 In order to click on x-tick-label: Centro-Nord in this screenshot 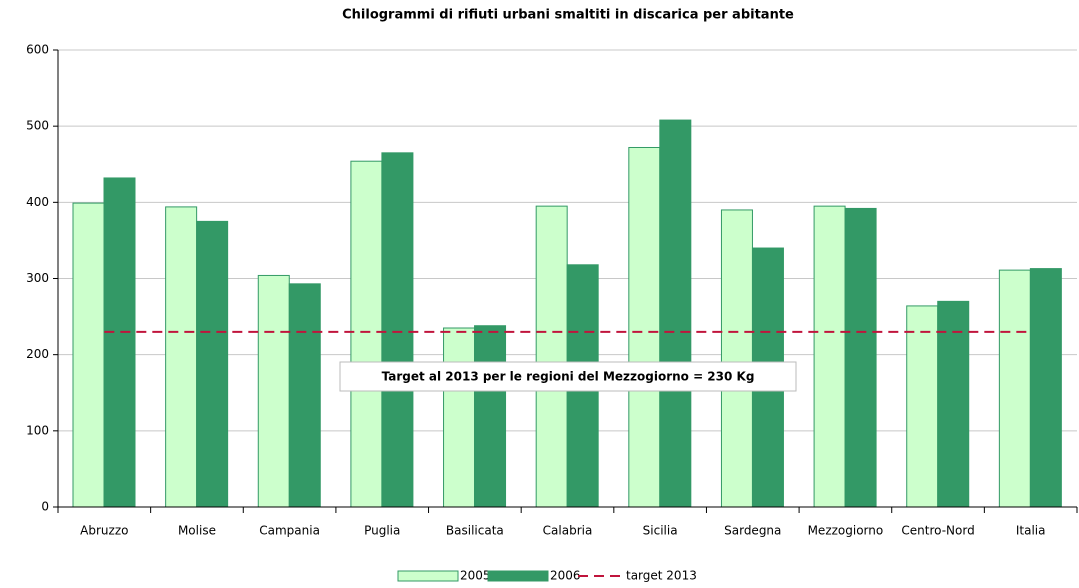, I will do `click(937, 531)`.